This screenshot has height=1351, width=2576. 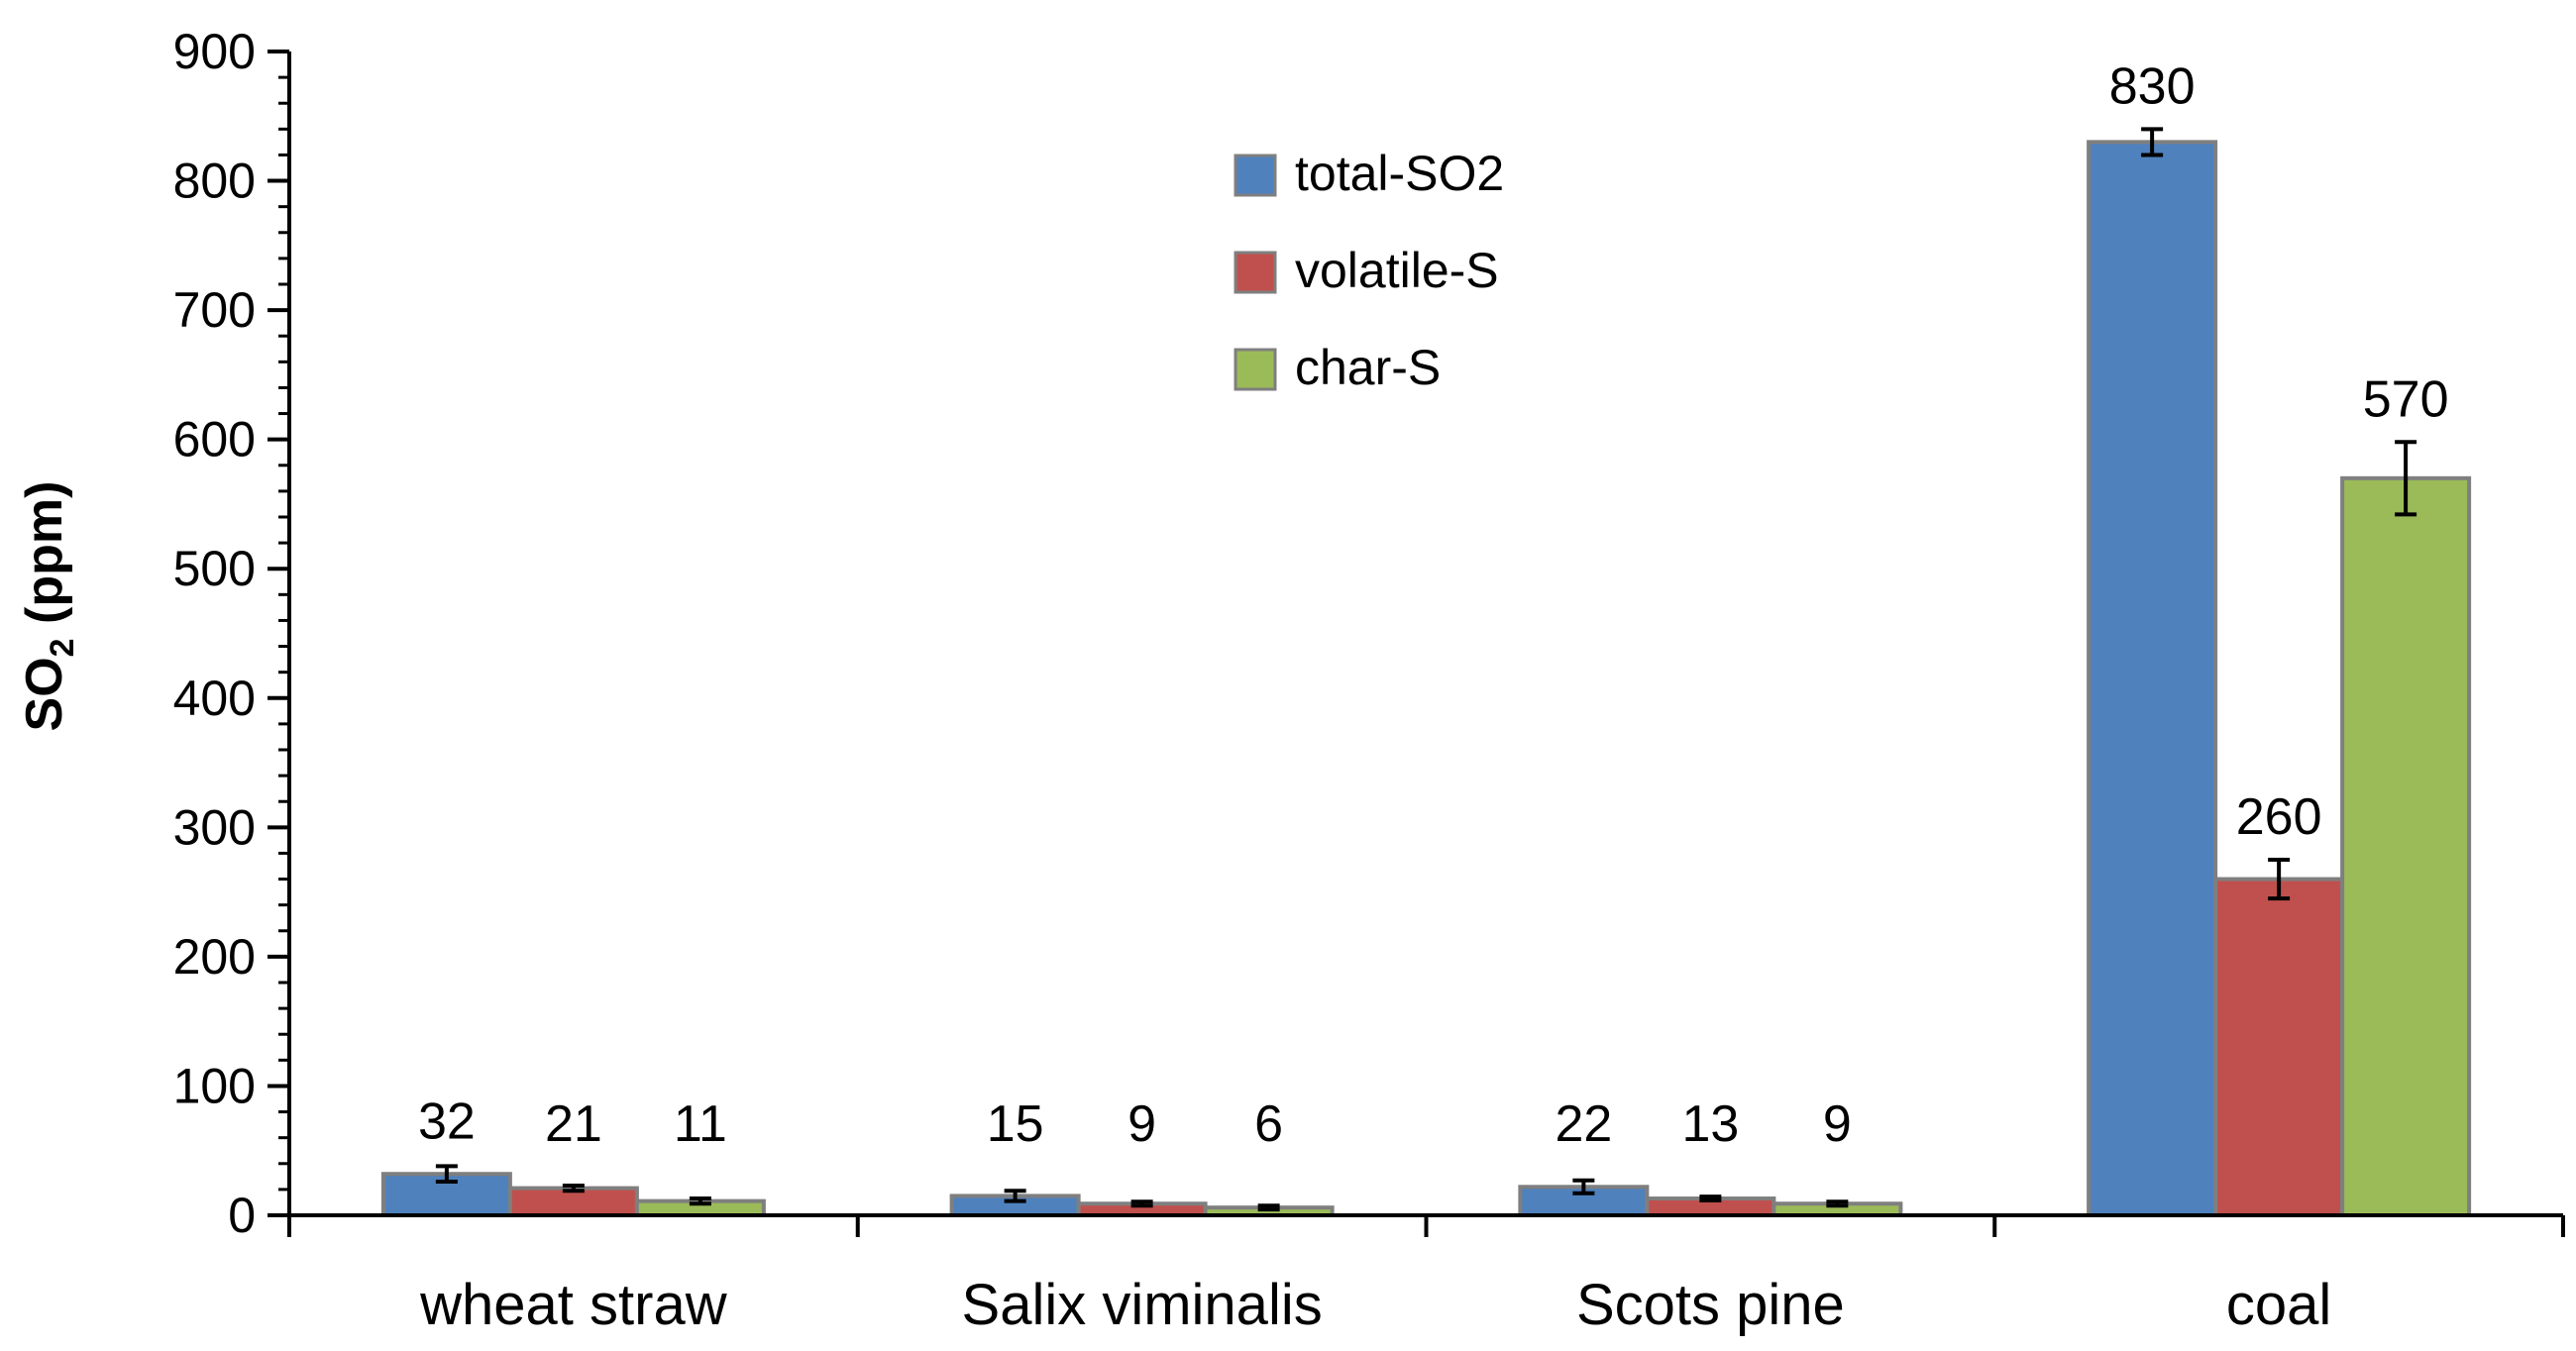 What do you see at coordinates (62, 648) in the screenshot?
I see `y-axis-label-subscript: 2` at bounding box center [62, 648].